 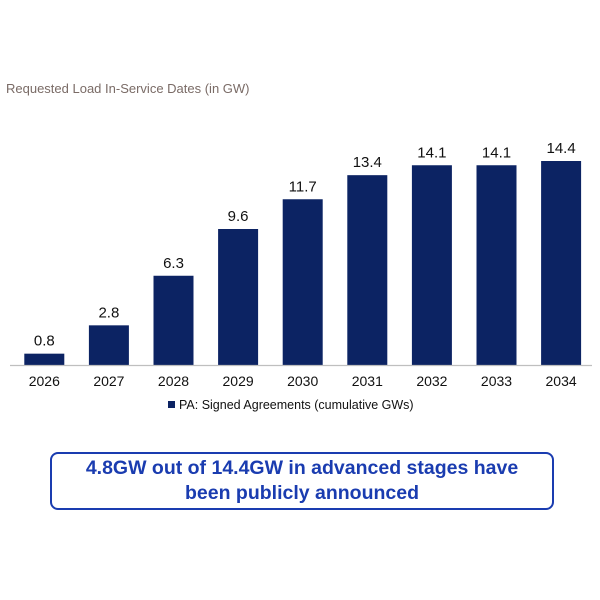 I want to click on bar-2030, so click(x=302, y=282).